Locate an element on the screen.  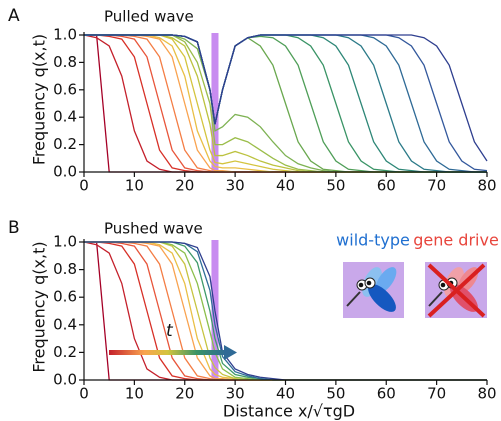
inset-label: gene drive is located at coordinates (456, 240).